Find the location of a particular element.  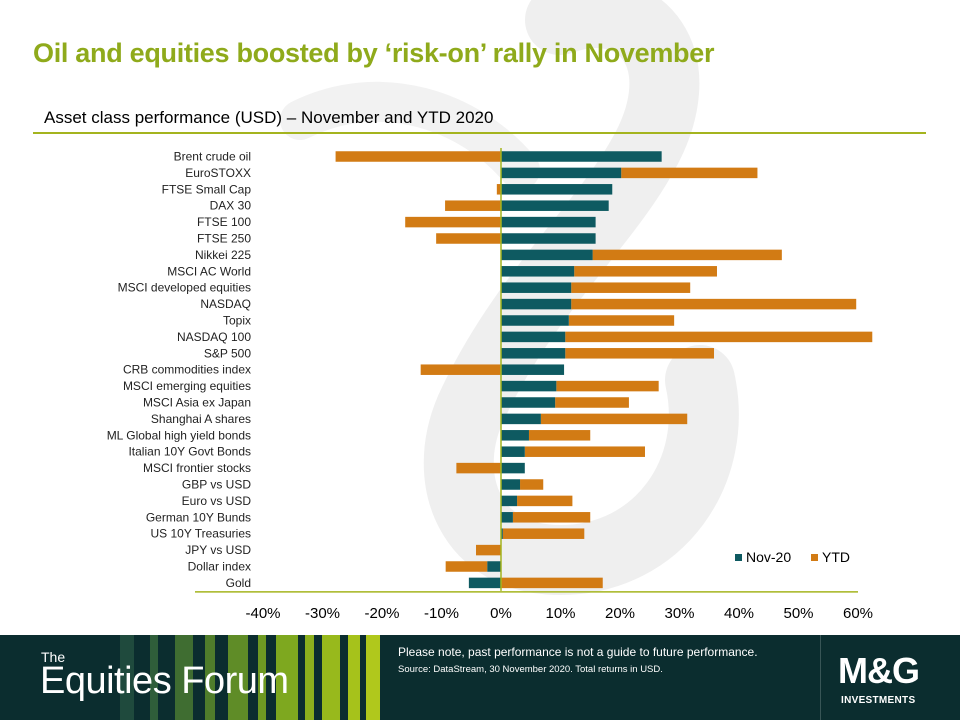

x-tick-label-5: 10% is located at coordinates (560, 613).